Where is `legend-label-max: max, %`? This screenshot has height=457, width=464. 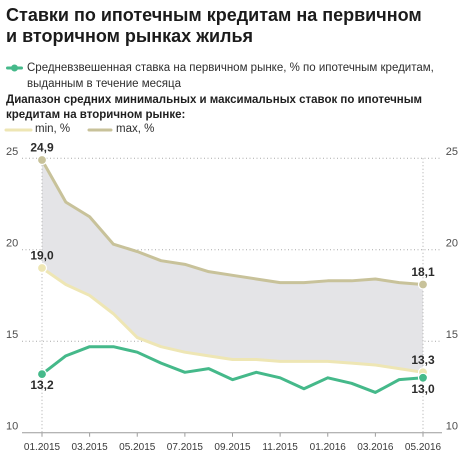 legend-label-max: max, % is located at coordinates (135, 129).